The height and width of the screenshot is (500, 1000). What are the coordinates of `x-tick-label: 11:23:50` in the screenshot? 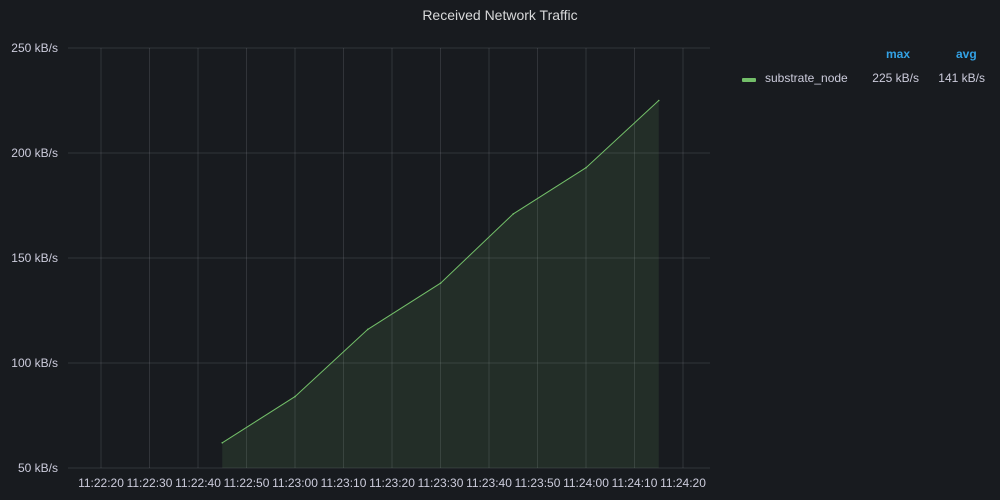 It's located at (538, 483).